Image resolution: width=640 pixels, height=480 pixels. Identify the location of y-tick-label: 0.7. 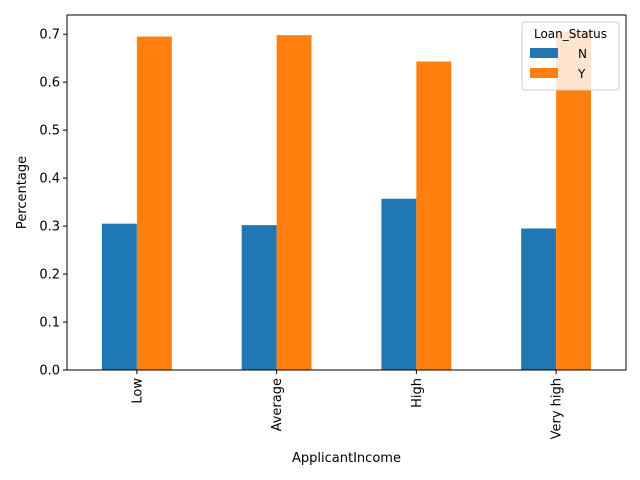
(49, 35).